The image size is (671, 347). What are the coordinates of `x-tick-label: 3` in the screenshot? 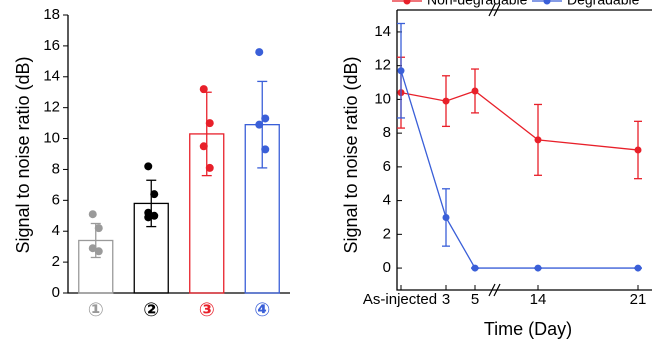 It's located at (446, 299).